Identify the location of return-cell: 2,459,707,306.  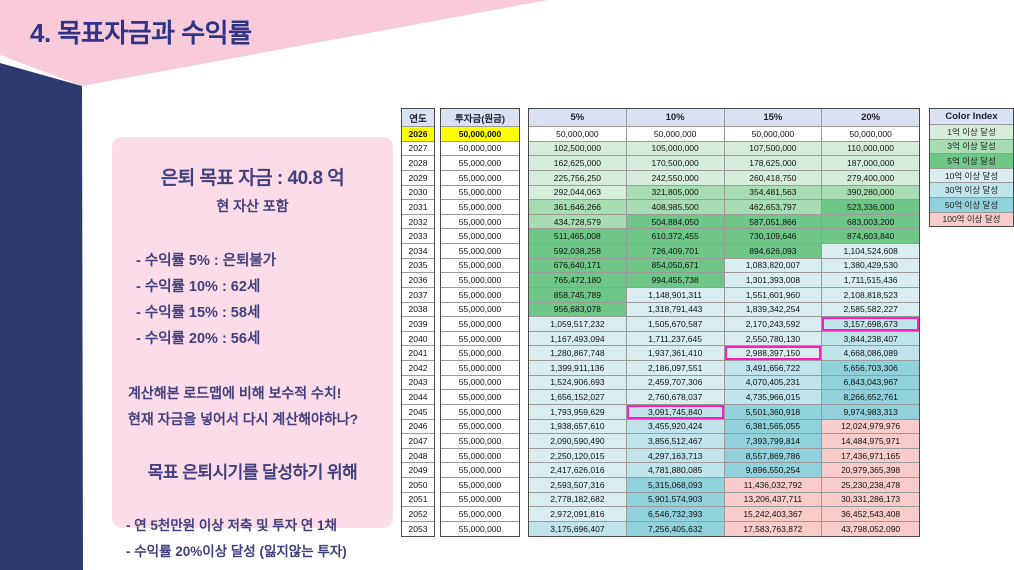
(674, 382).